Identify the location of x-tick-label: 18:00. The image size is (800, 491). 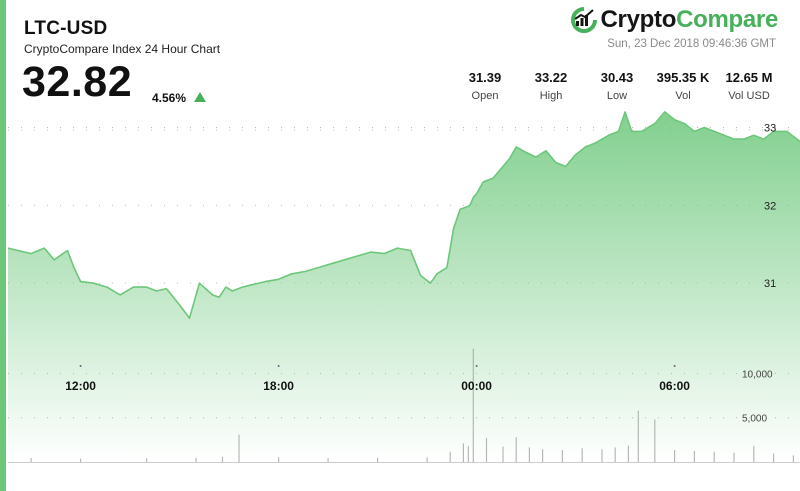
(278, 386).